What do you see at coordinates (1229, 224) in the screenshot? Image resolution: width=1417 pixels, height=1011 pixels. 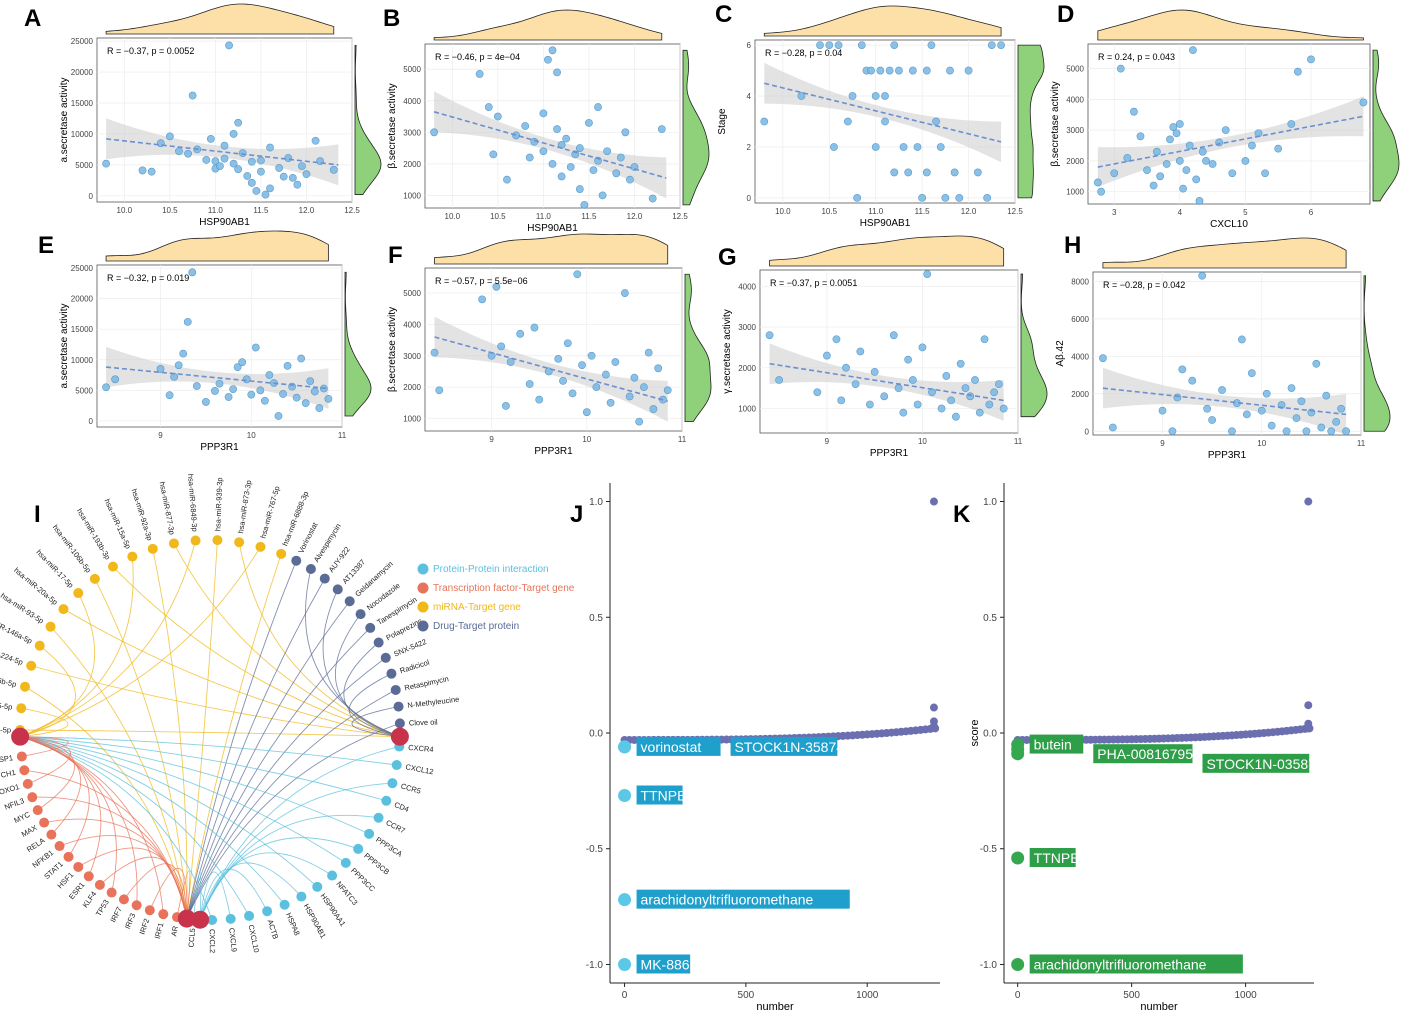 I see `x-axis-title: CXCL10` at bounding box center [1229, 224].